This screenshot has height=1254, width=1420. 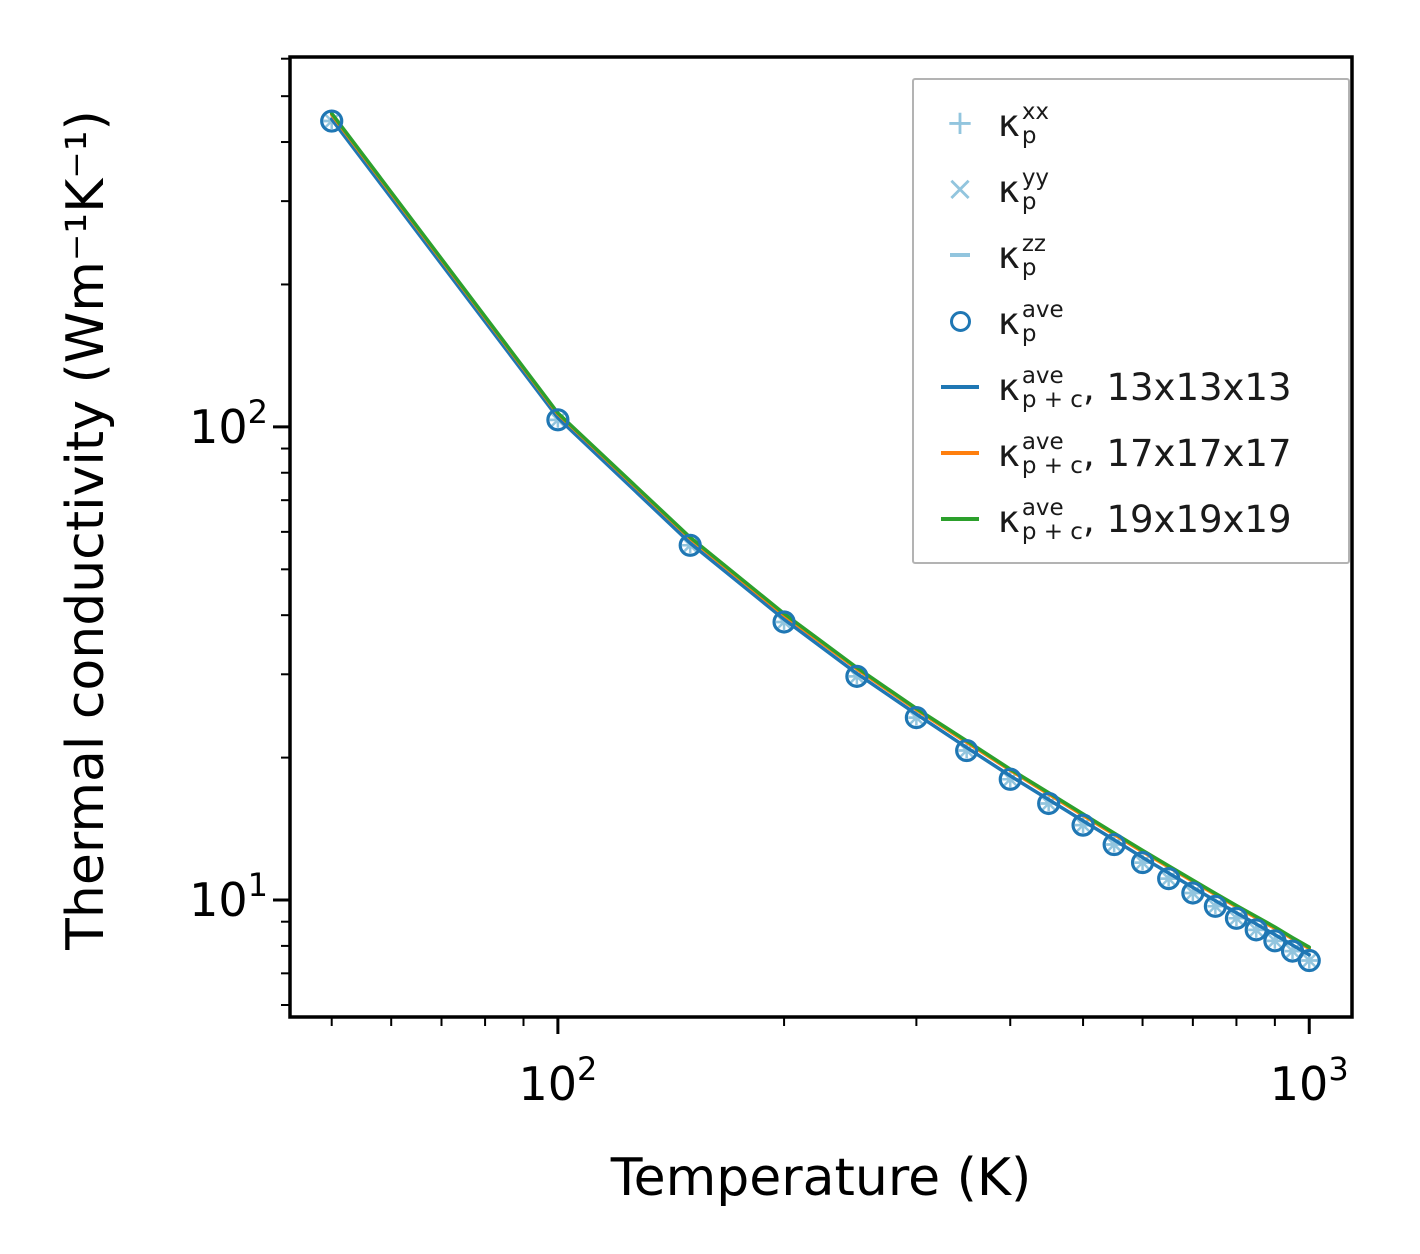 I want to click on legend-entry: κ ave p, so click(x=1131, y=321).